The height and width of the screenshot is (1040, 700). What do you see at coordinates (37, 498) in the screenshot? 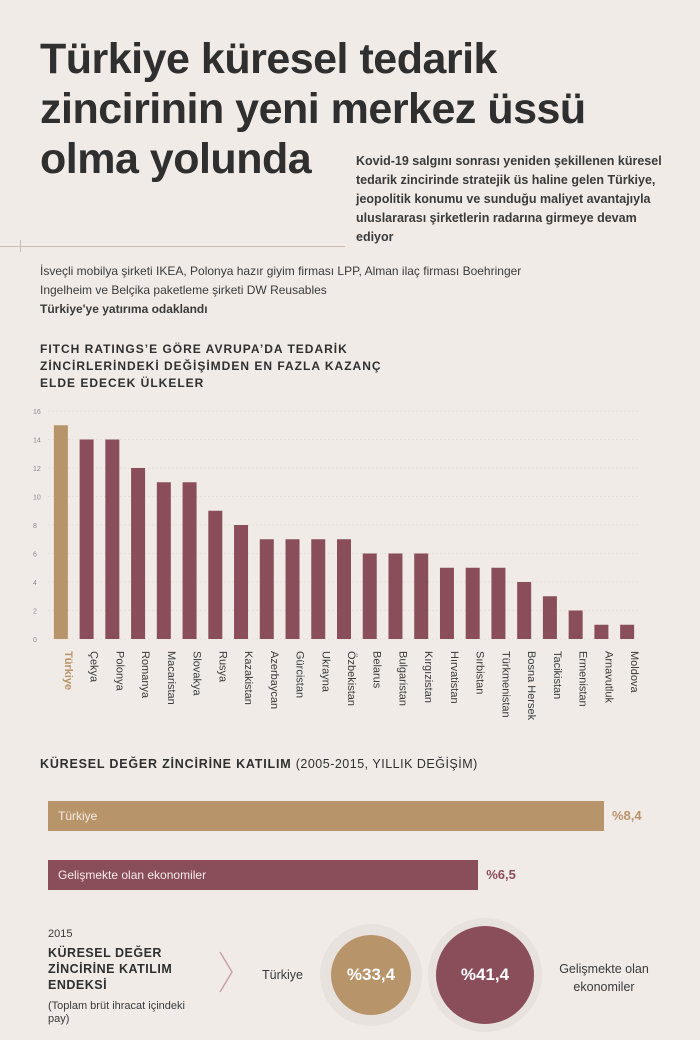
I see `y-tick-label: 10` at bounding box center [37, 498].